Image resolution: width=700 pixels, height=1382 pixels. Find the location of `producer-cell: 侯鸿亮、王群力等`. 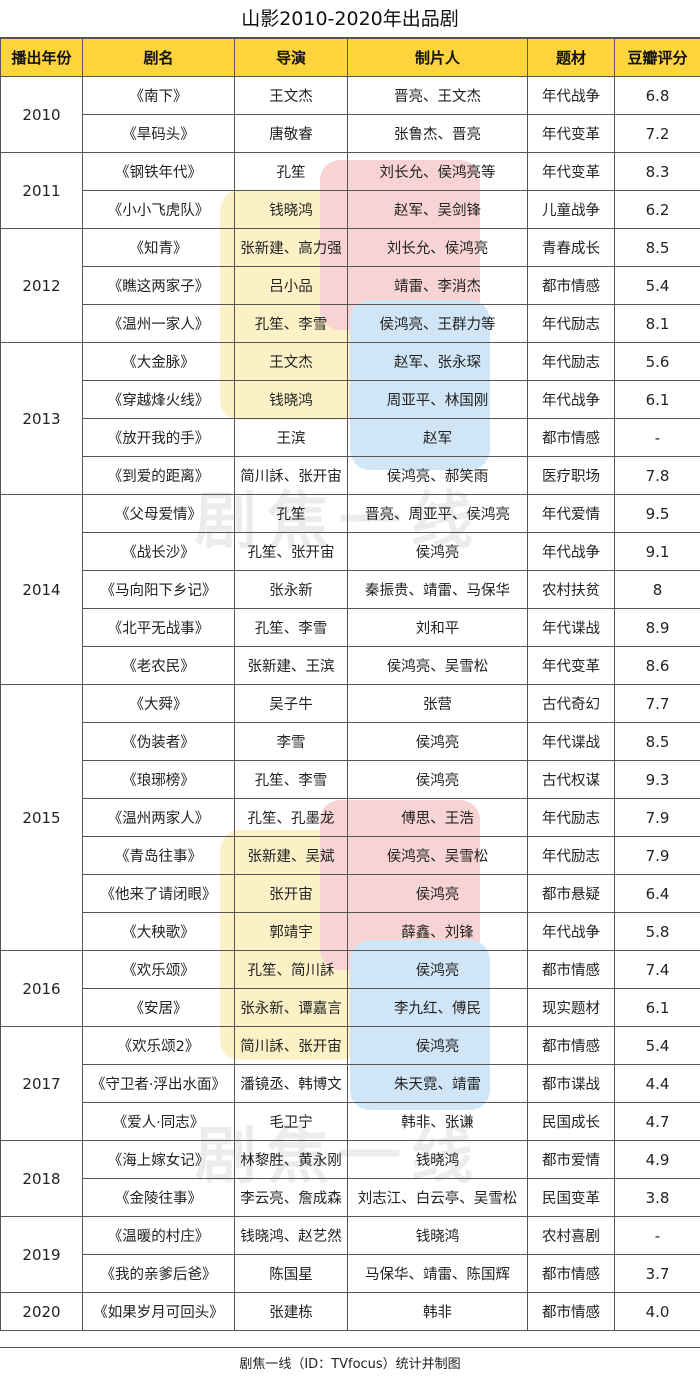

producer-cell: 侯鸿亮、王群力等 is located at coordinates (437, 323).